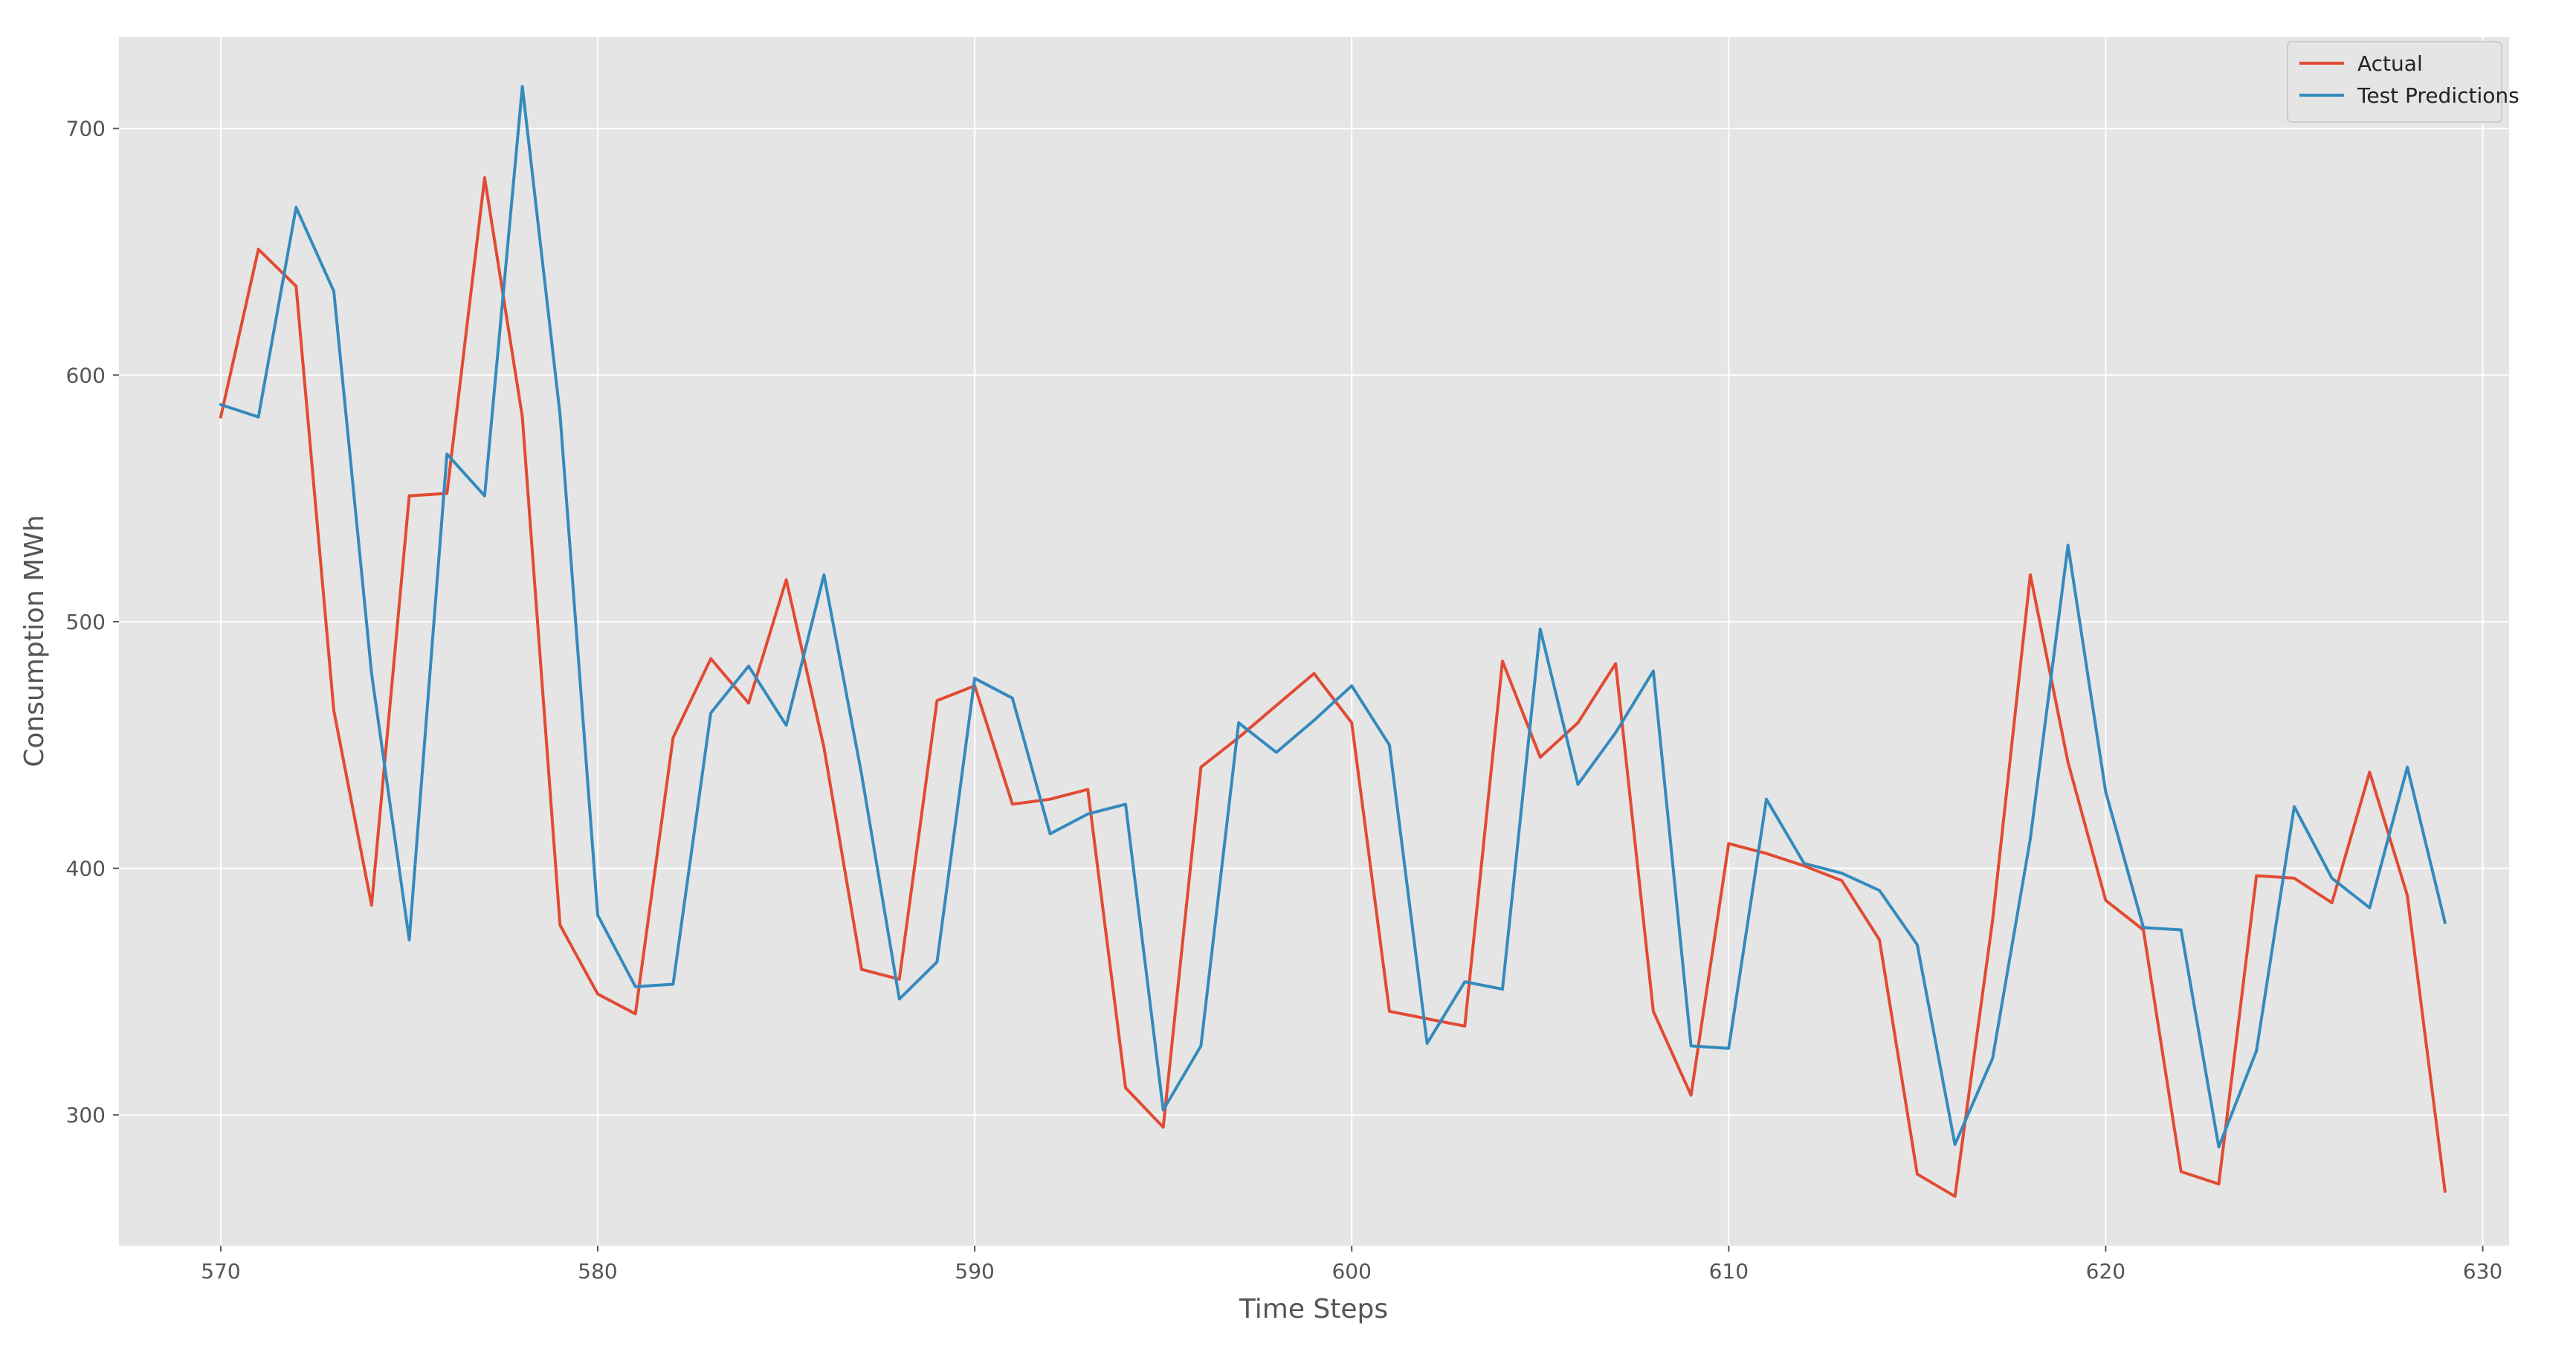 This screenshot has height=1349, width=2576. I want to click on y-tick-label: 700, so click(86, 129).